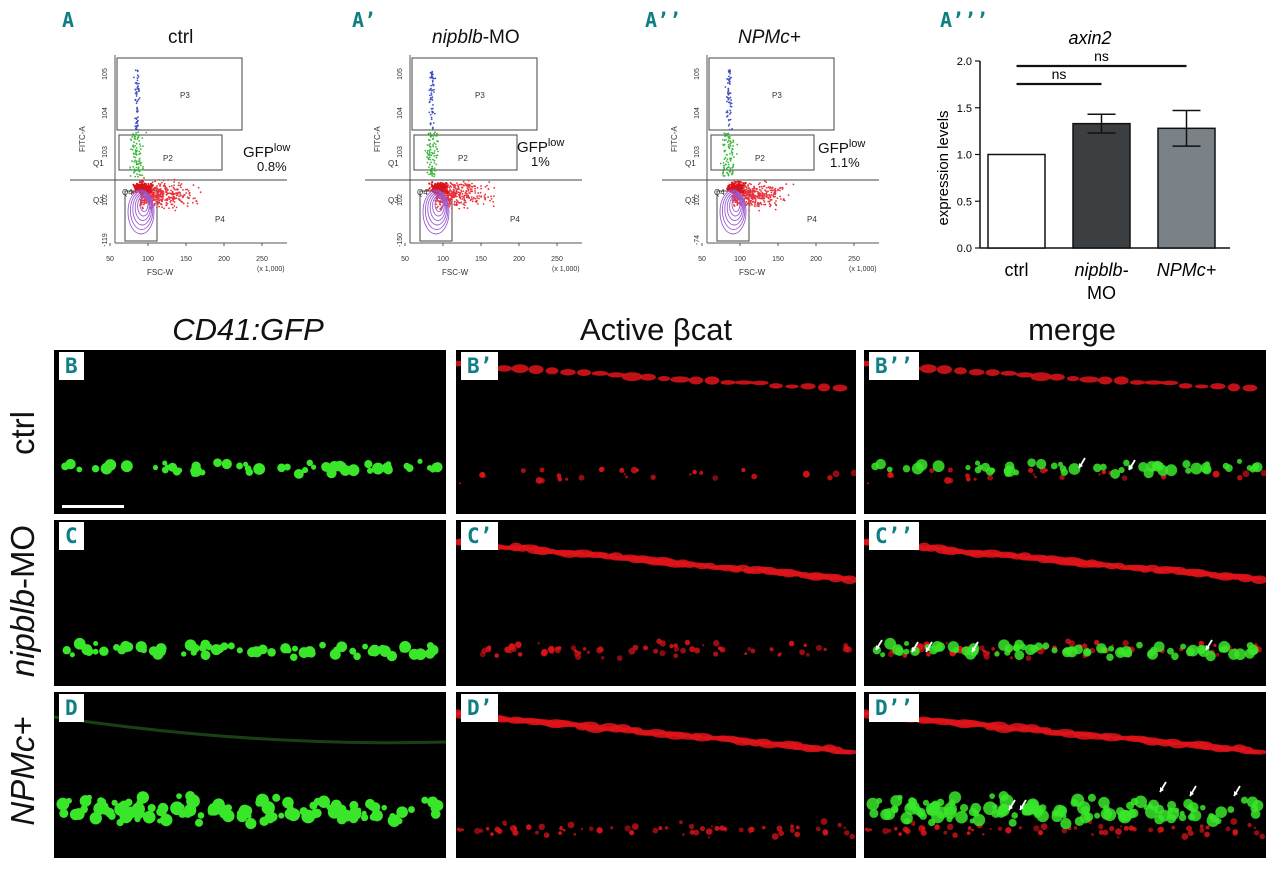 Image resolution: width=1280 pixels, height=875 pixels. Describe the element at coordinates (429, 183) in the screenshot. I see `dot-core` at that location.